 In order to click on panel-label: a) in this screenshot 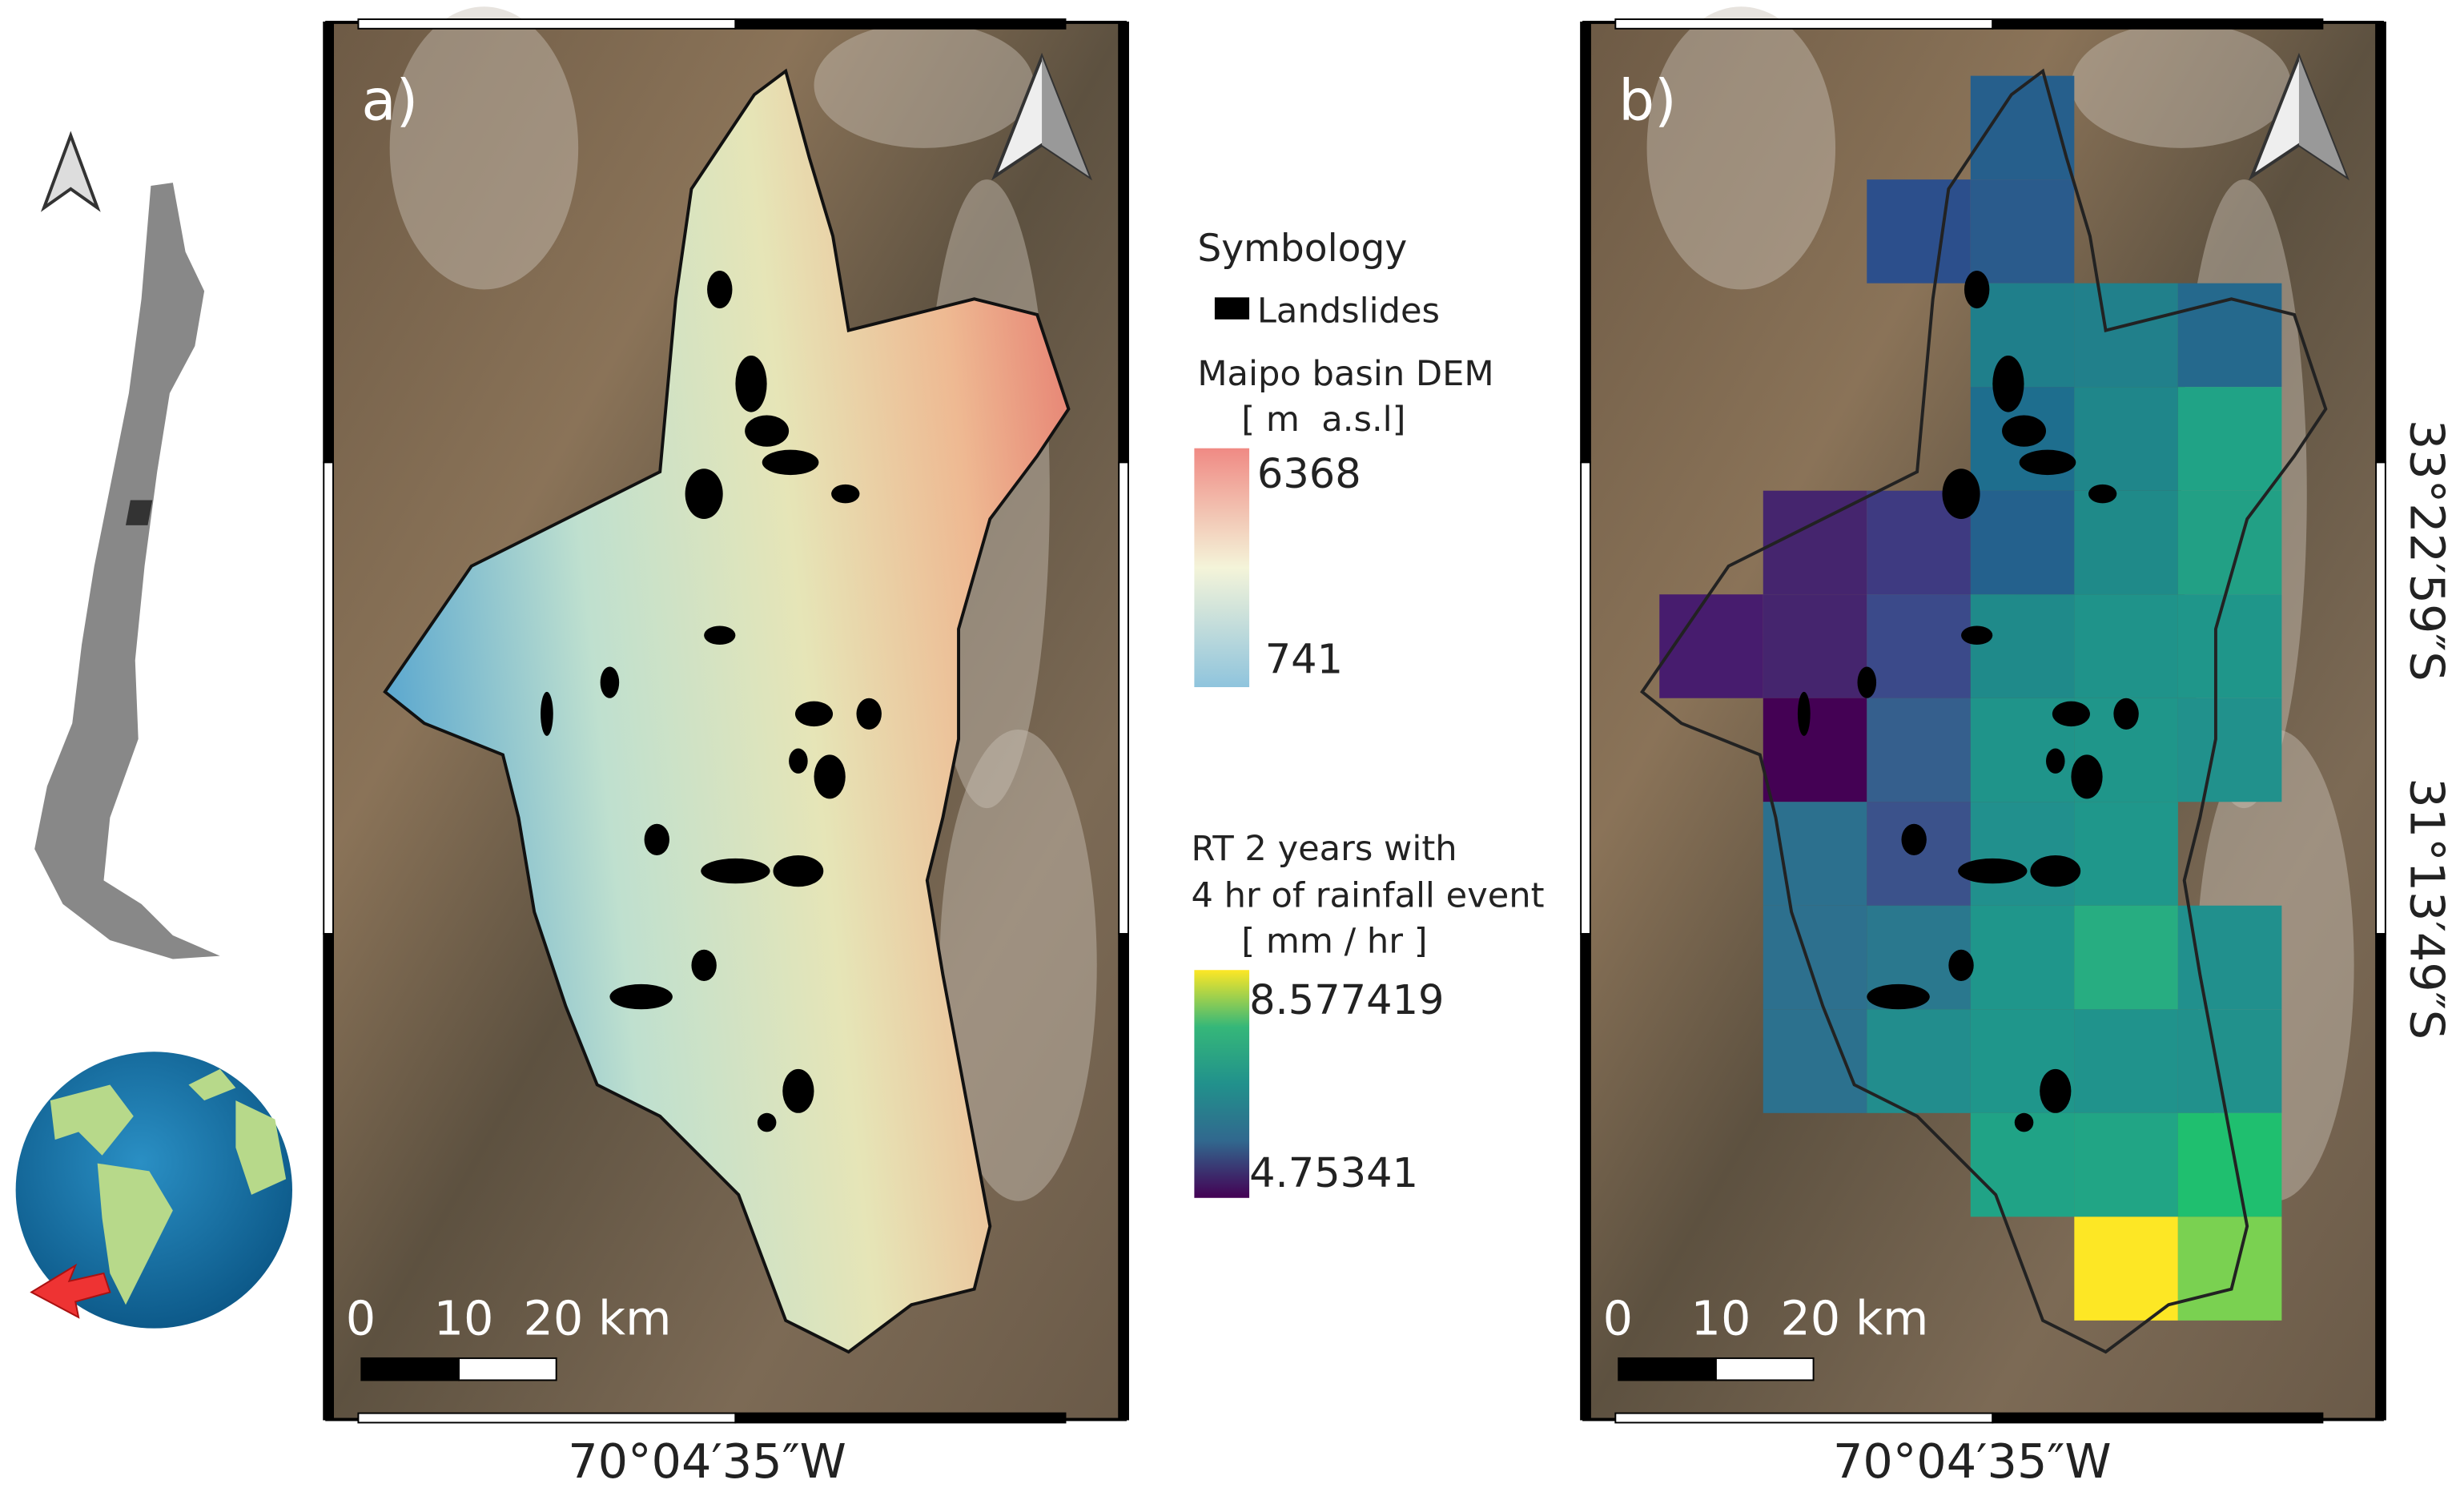, I will do `click(389, 100)`.